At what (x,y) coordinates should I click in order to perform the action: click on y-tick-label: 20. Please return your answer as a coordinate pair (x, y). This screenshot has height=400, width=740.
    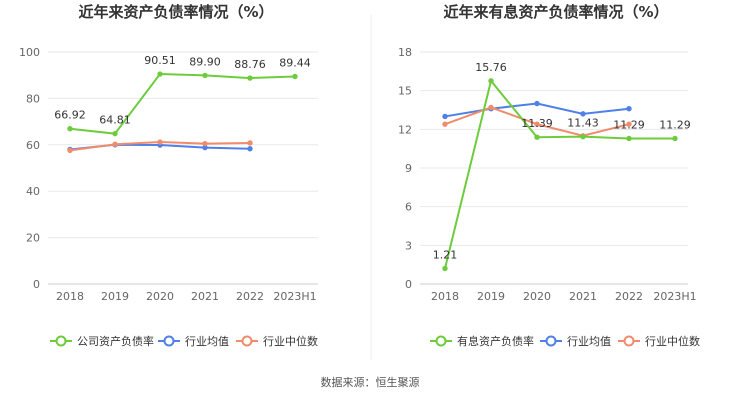
    Looking at the image, I should click on (33, 238).